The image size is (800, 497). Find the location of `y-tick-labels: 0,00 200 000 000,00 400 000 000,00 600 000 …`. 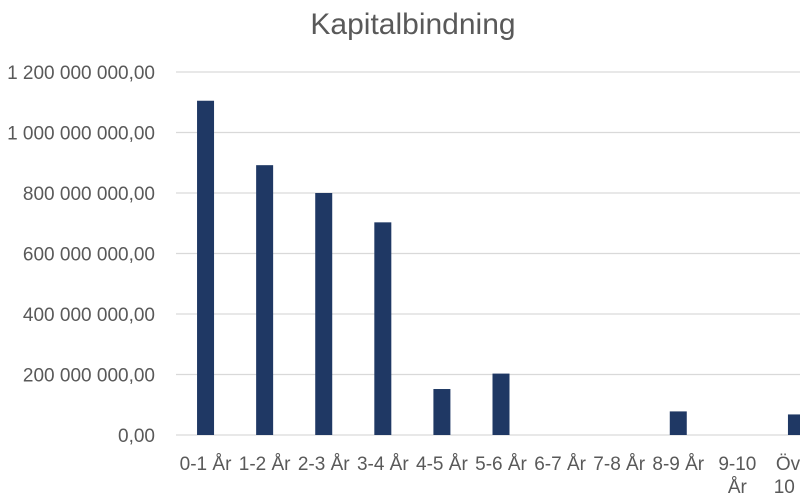

y-tick-labels: 0,00 200 000 000,00 400 000 000,00 600 000 … is located at coordinates (81, 255).